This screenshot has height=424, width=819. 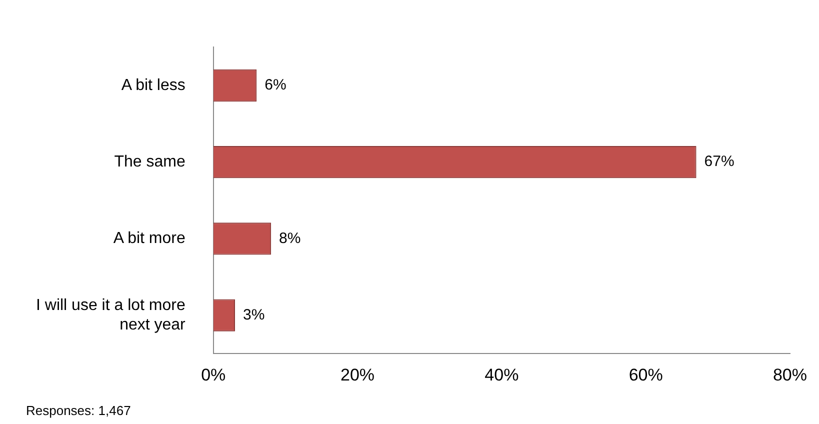 What do you see at coordinates (501, 374) in the screenshot?
I see `x-tick-label: 40%` at bounding box center [501, 374].